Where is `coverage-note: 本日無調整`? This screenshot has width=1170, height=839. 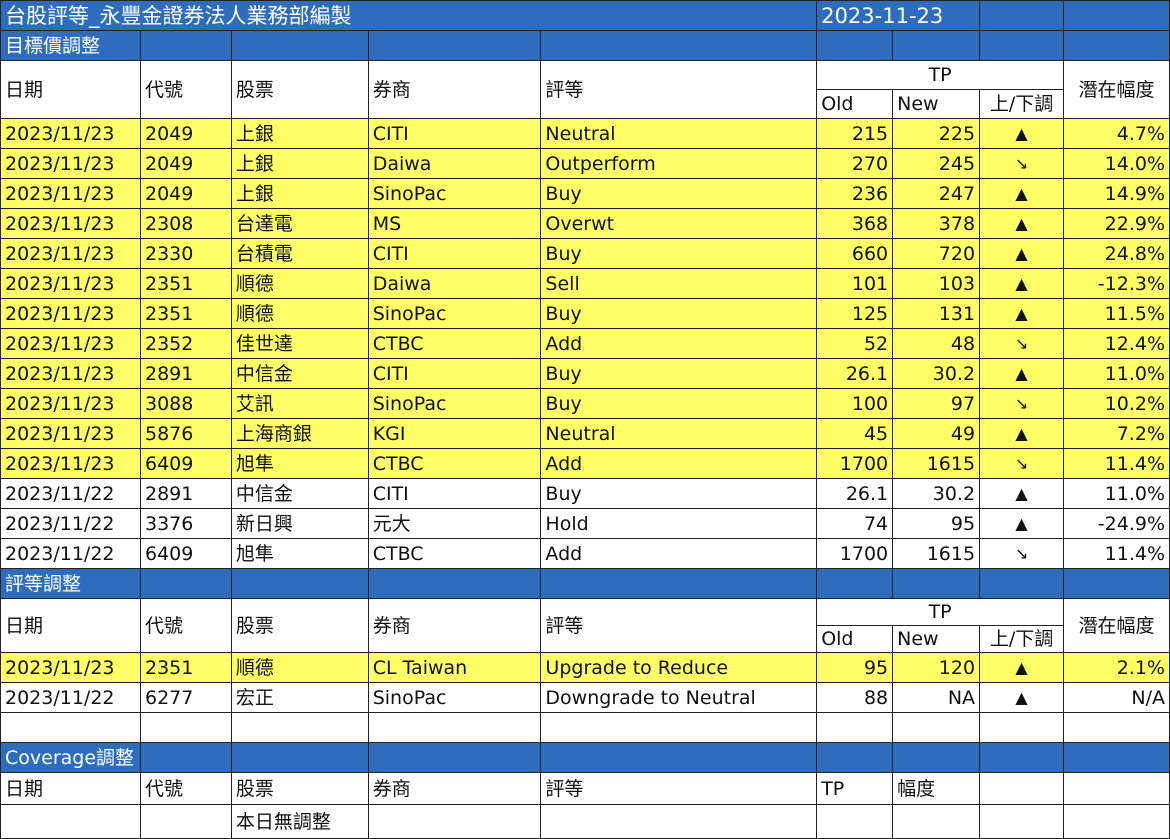 coverage-note: 本日無調整 is located at coordinates (299, 821).